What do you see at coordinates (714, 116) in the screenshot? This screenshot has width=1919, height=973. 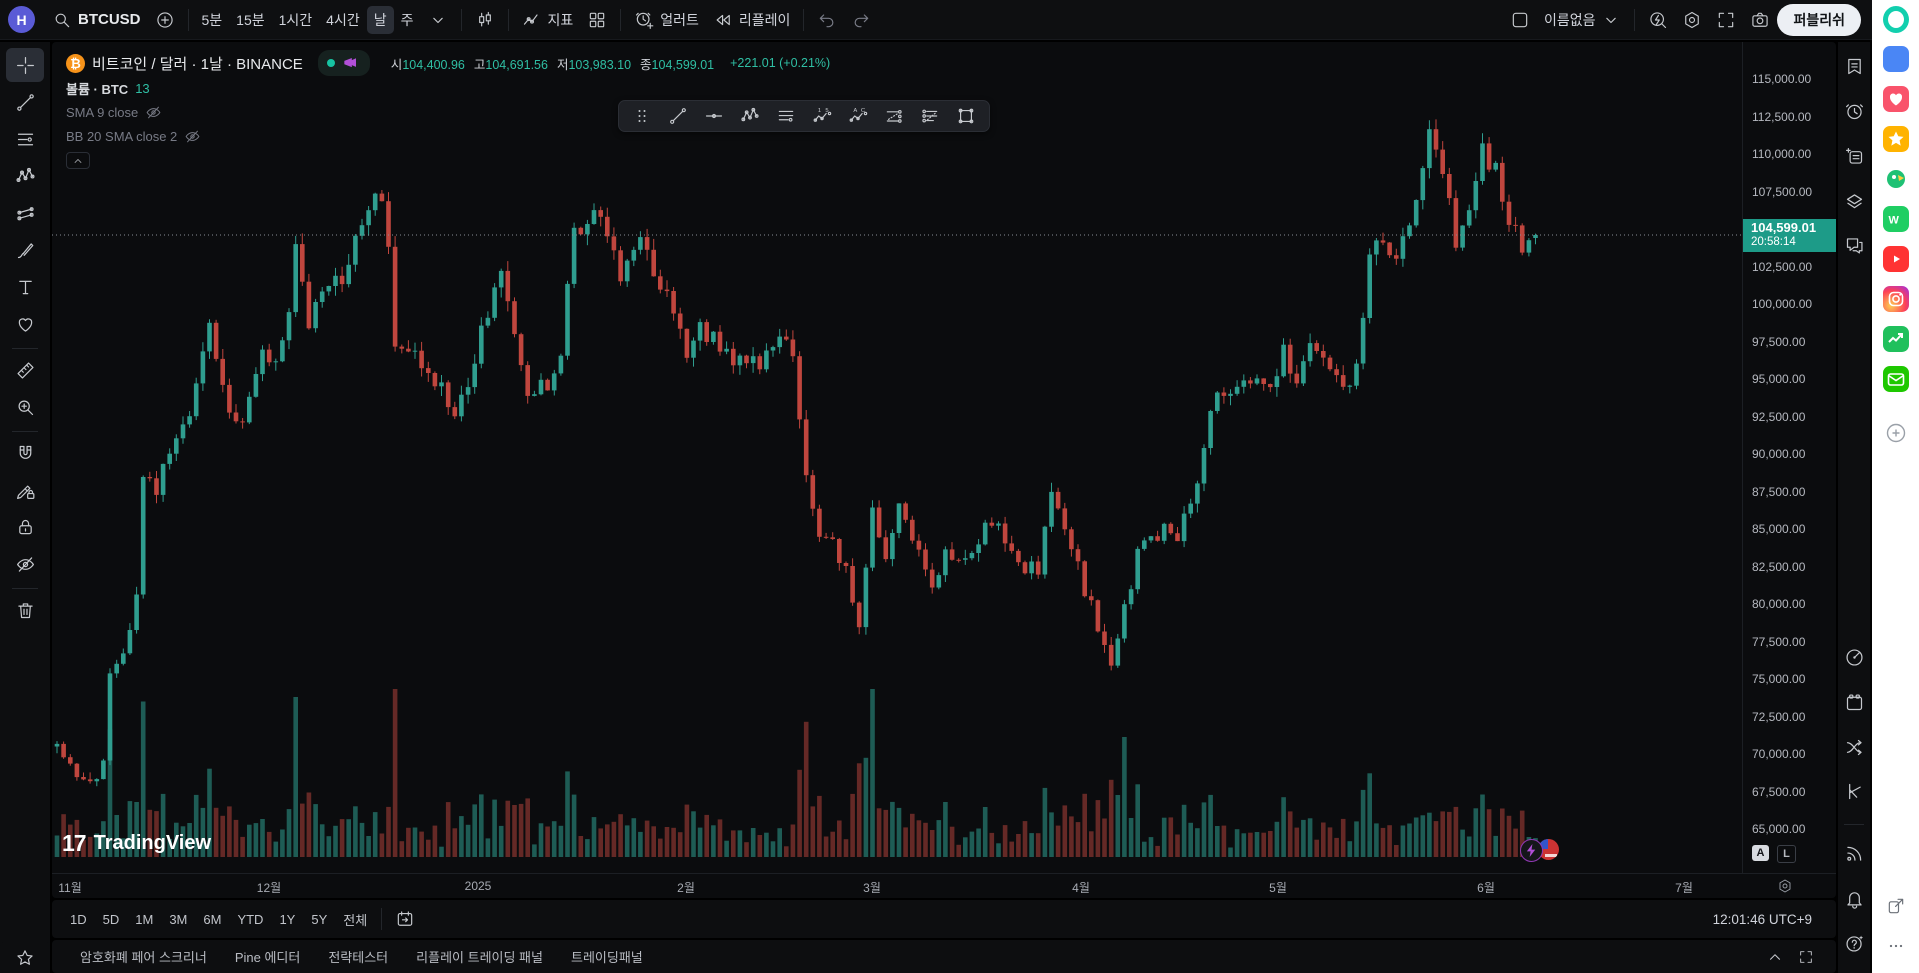 I see `horizontal-line-tool` at bounding box center [714, 116].